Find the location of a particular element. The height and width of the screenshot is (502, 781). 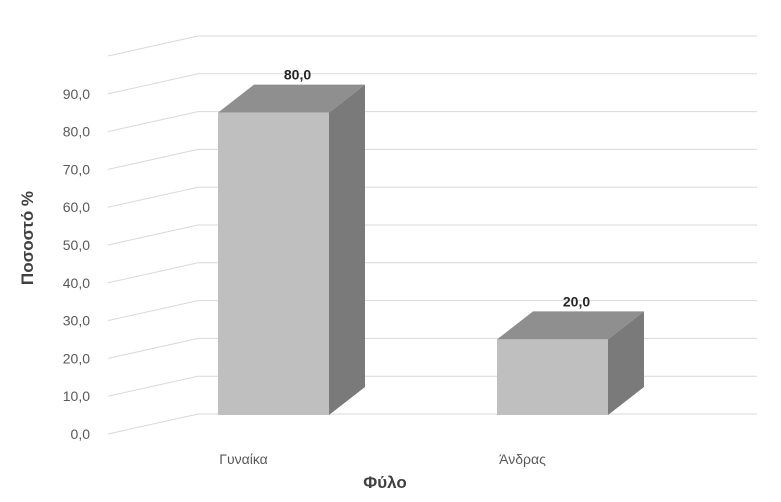

data-label: 20,0 is located at coordinates (576, 301).